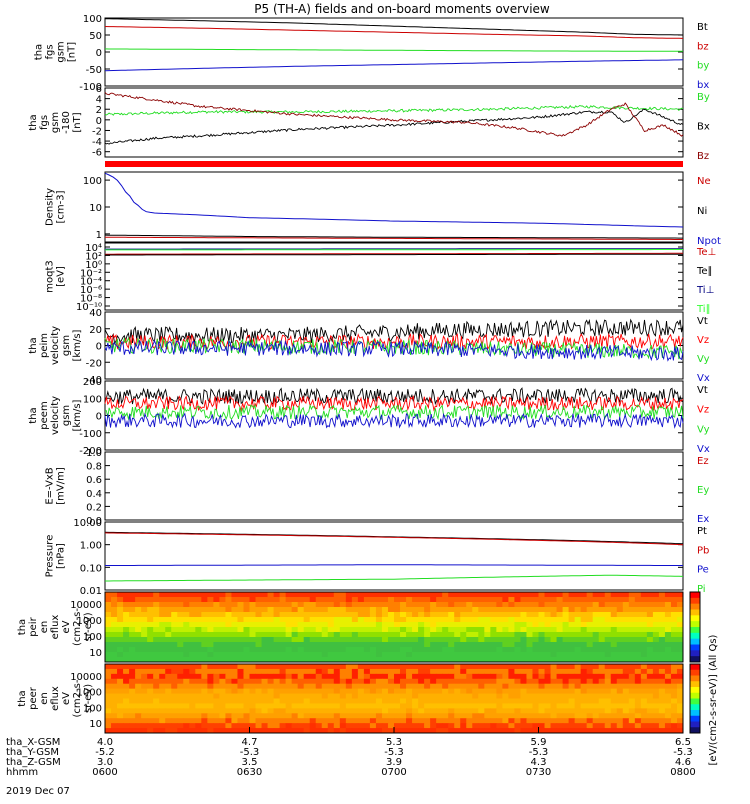 Image resolution: width=750 pixels, height=804 pixels. I want to click on legend-label: Ti⊥, so click(705, 290).